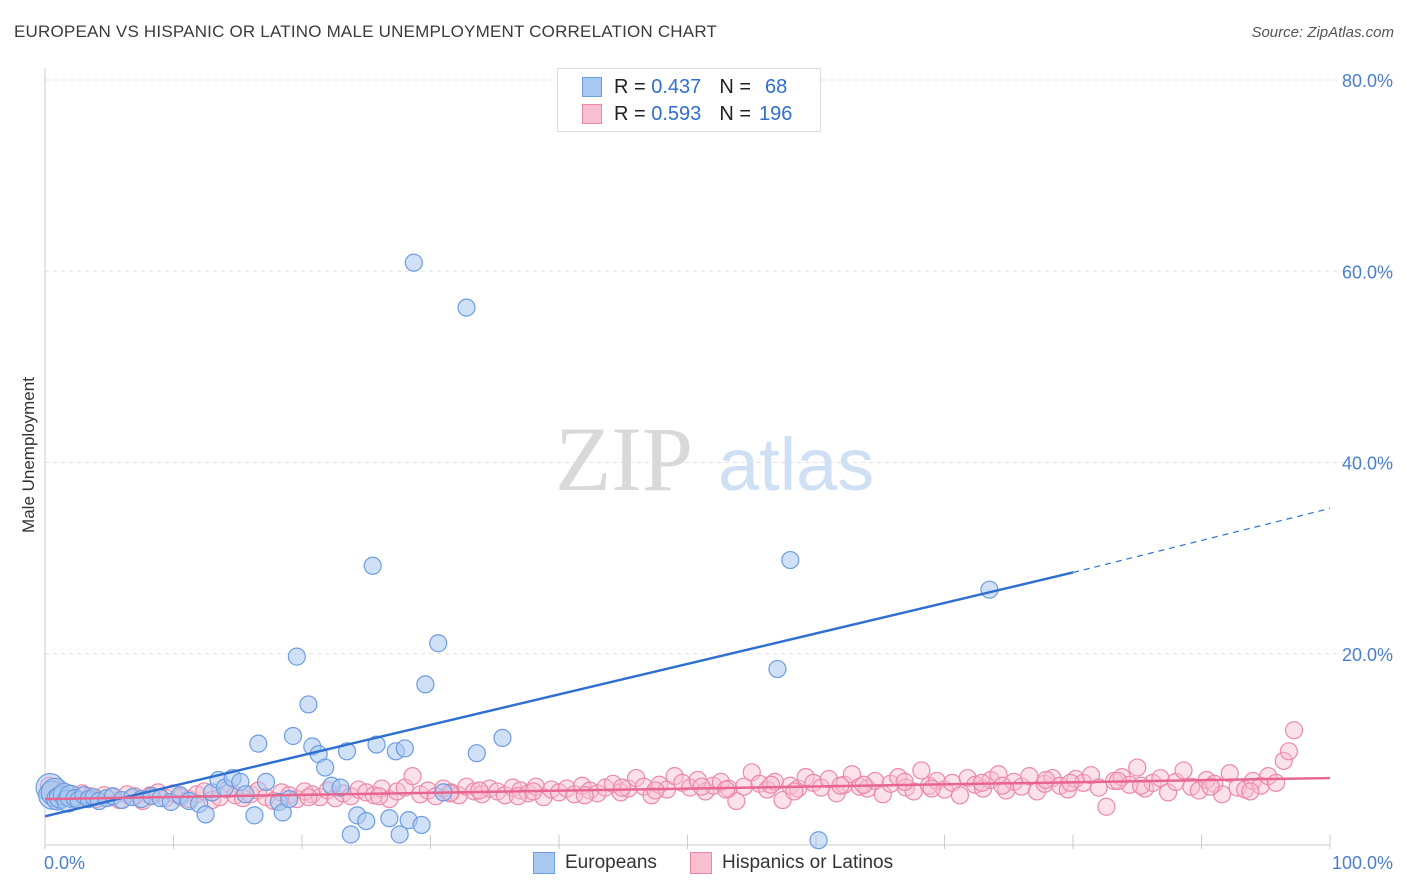 Image resolution: width=1406 pixels, height=892 pixels. I want to click on y-tick-label: 40.0%, so click(1367, 464).